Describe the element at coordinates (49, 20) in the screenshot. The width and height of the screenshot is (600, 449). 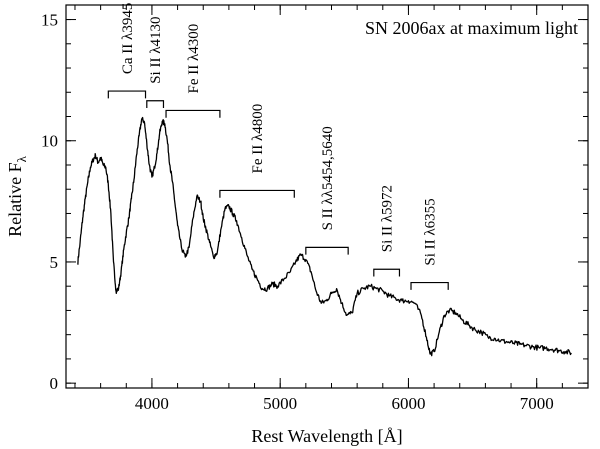
I see `y-tick-label: 15` at that location.